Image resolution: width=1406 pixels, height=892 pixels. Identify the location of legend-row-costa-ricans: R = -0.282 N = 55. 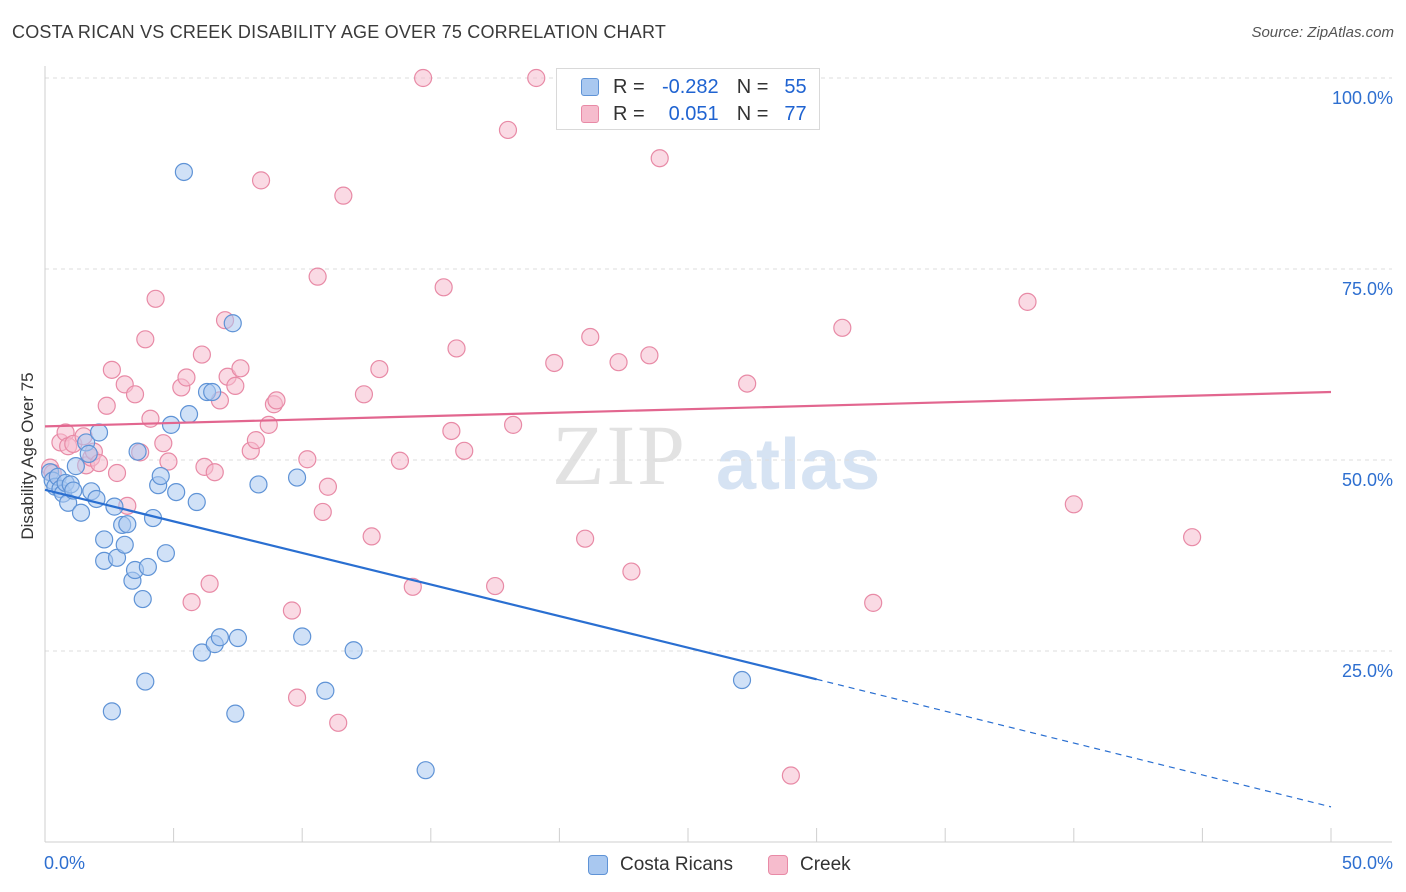
(694, 87).